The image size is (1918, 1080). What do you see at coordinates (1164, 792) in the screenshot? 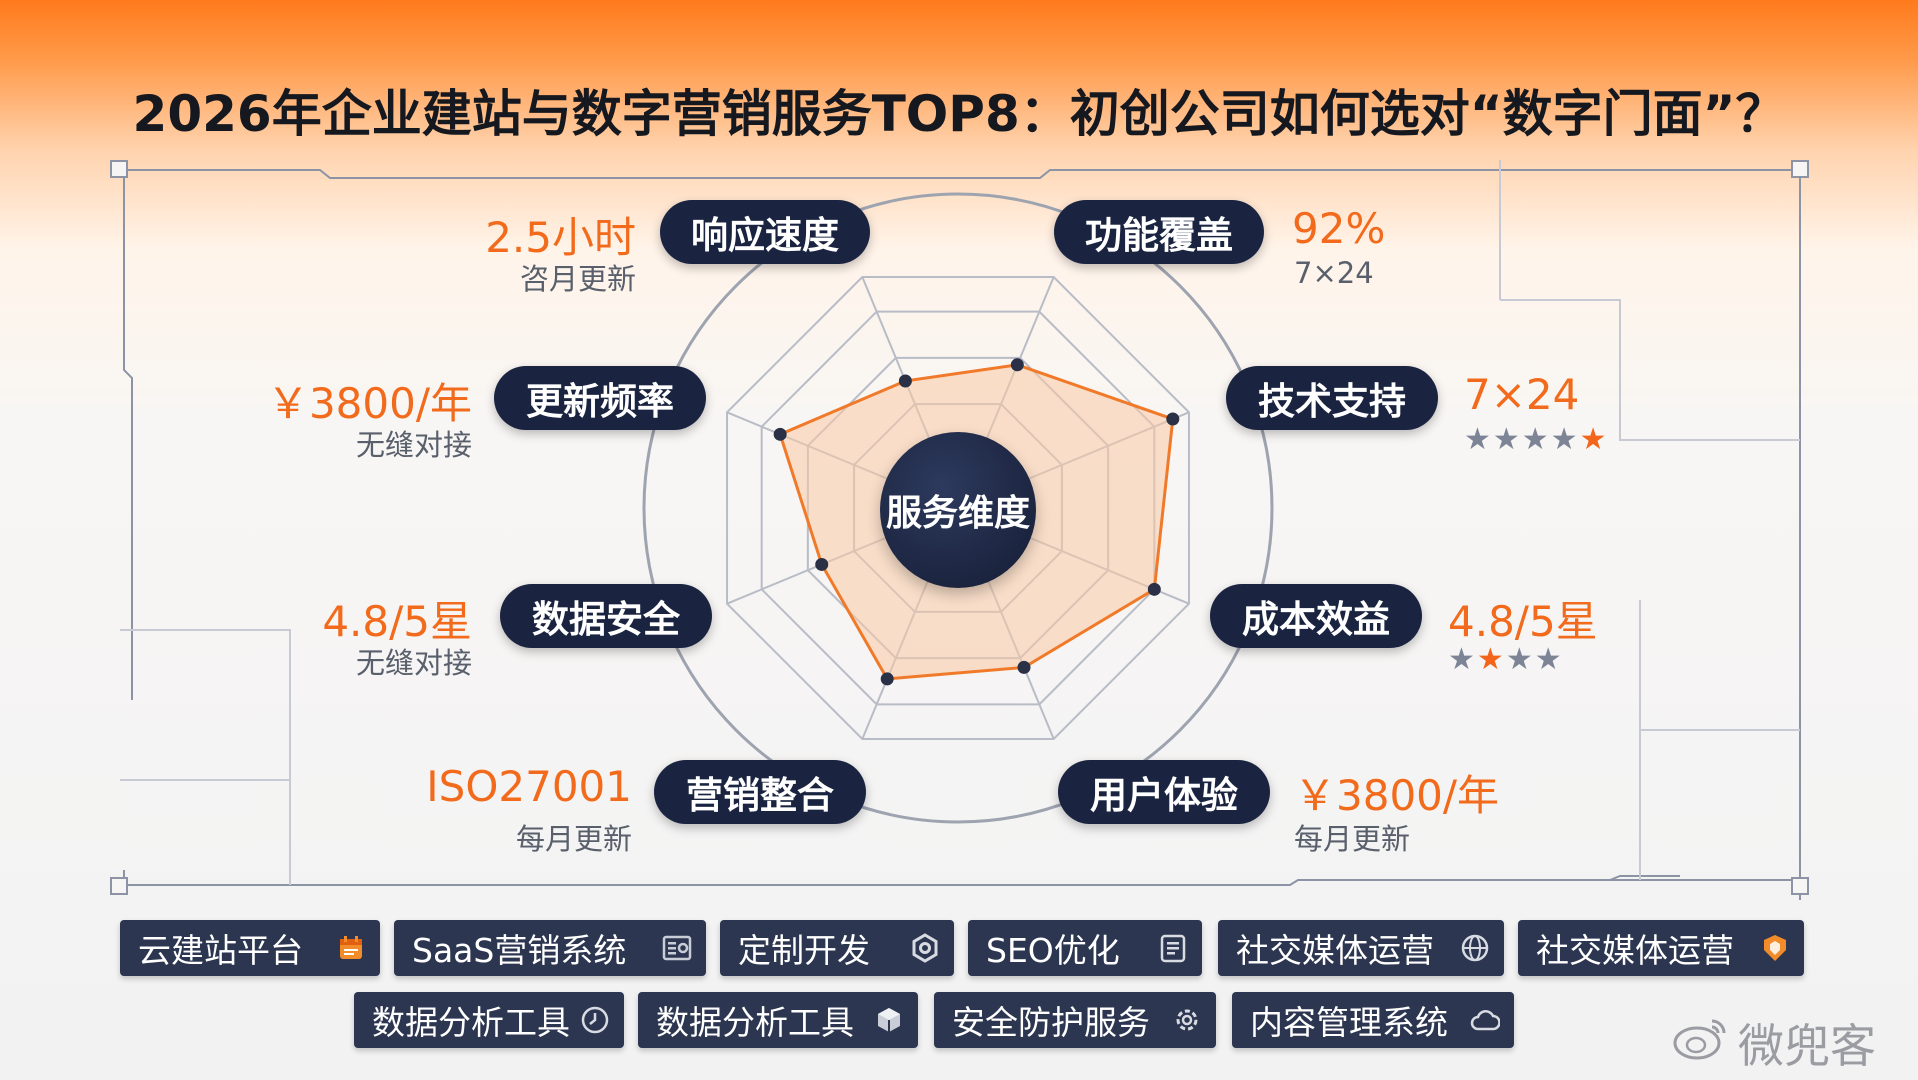
I see `dimension-pill-ux: 用户体验` at bounding box center [1164, 792].